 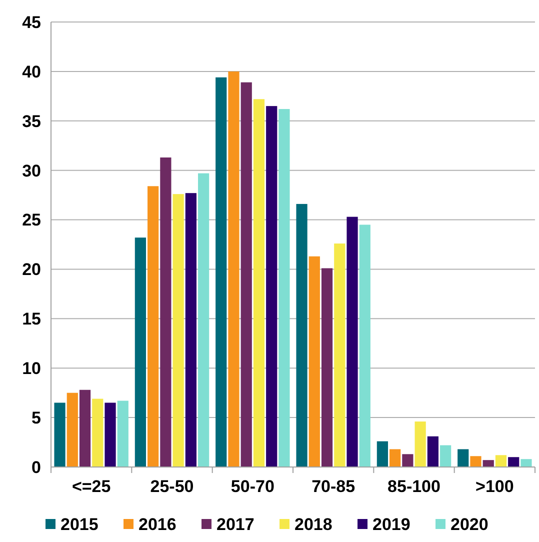 I want to click on legend-label: 2019, so click(x=391, y=524).